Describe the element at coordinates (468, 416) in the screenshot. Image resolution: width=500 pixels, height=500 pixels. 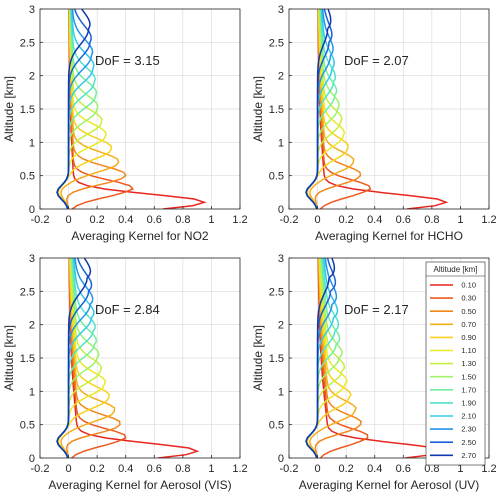
I see `legend-label-10: 2.10` at that location.